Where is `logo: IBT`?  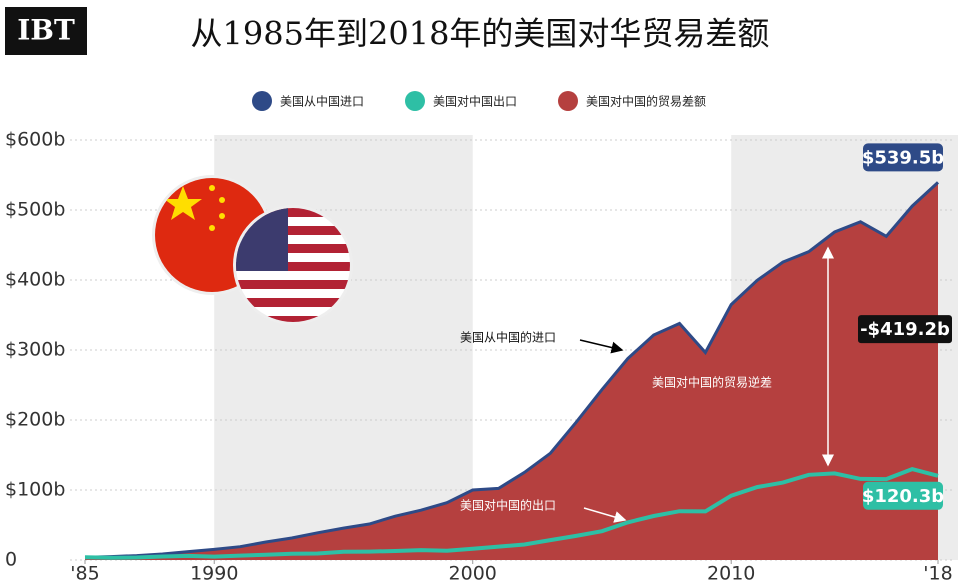
logo: IBT is located at coordinates (46, 30).